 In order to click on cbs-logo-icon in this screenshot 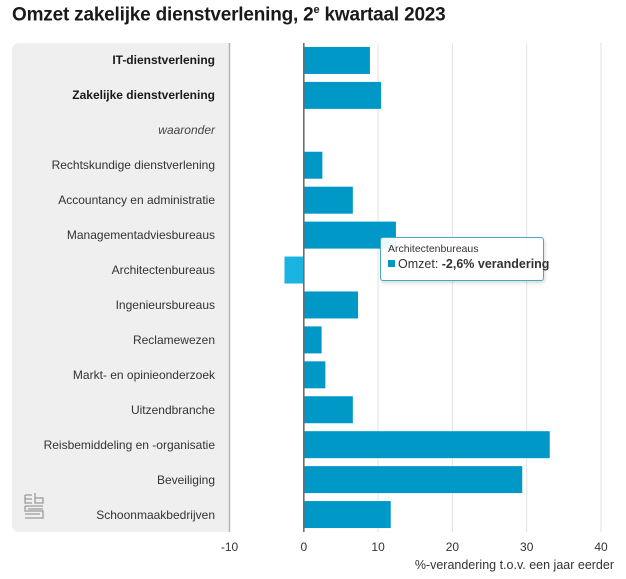, I will do `click(34, 506)`.